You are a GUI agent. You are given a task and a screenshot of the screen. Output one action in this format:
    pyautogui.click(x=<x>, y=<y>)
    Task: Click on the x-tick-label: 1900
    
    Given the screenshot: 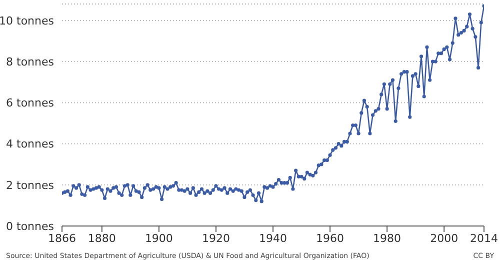 What is the action you would take?
    pyautogui.click(x=158, y=238)
    